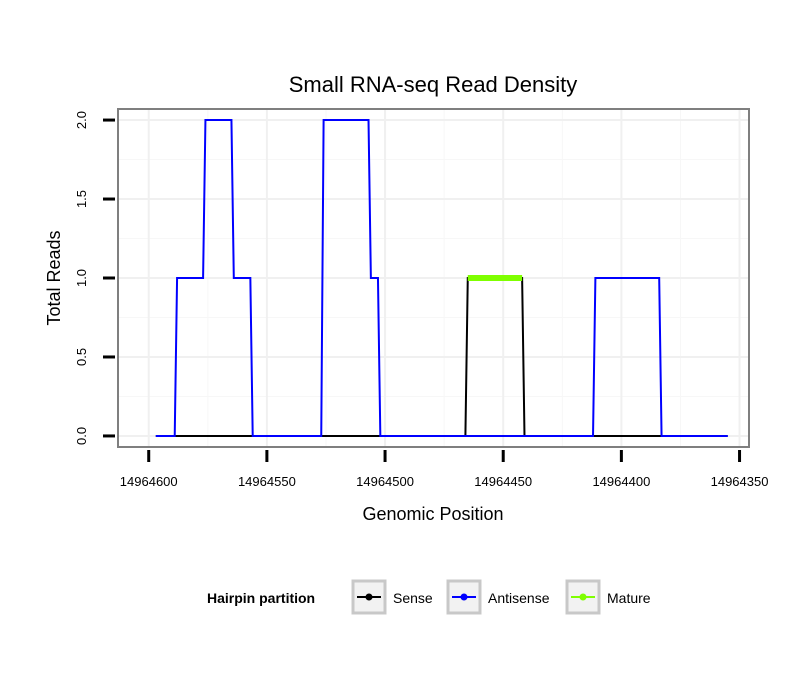 The image size is (810, 690). What do you see at coordinates (81, 199) in the screenshot?
I see `y-tick-label: 1.5` at bounding box center [81, 199].